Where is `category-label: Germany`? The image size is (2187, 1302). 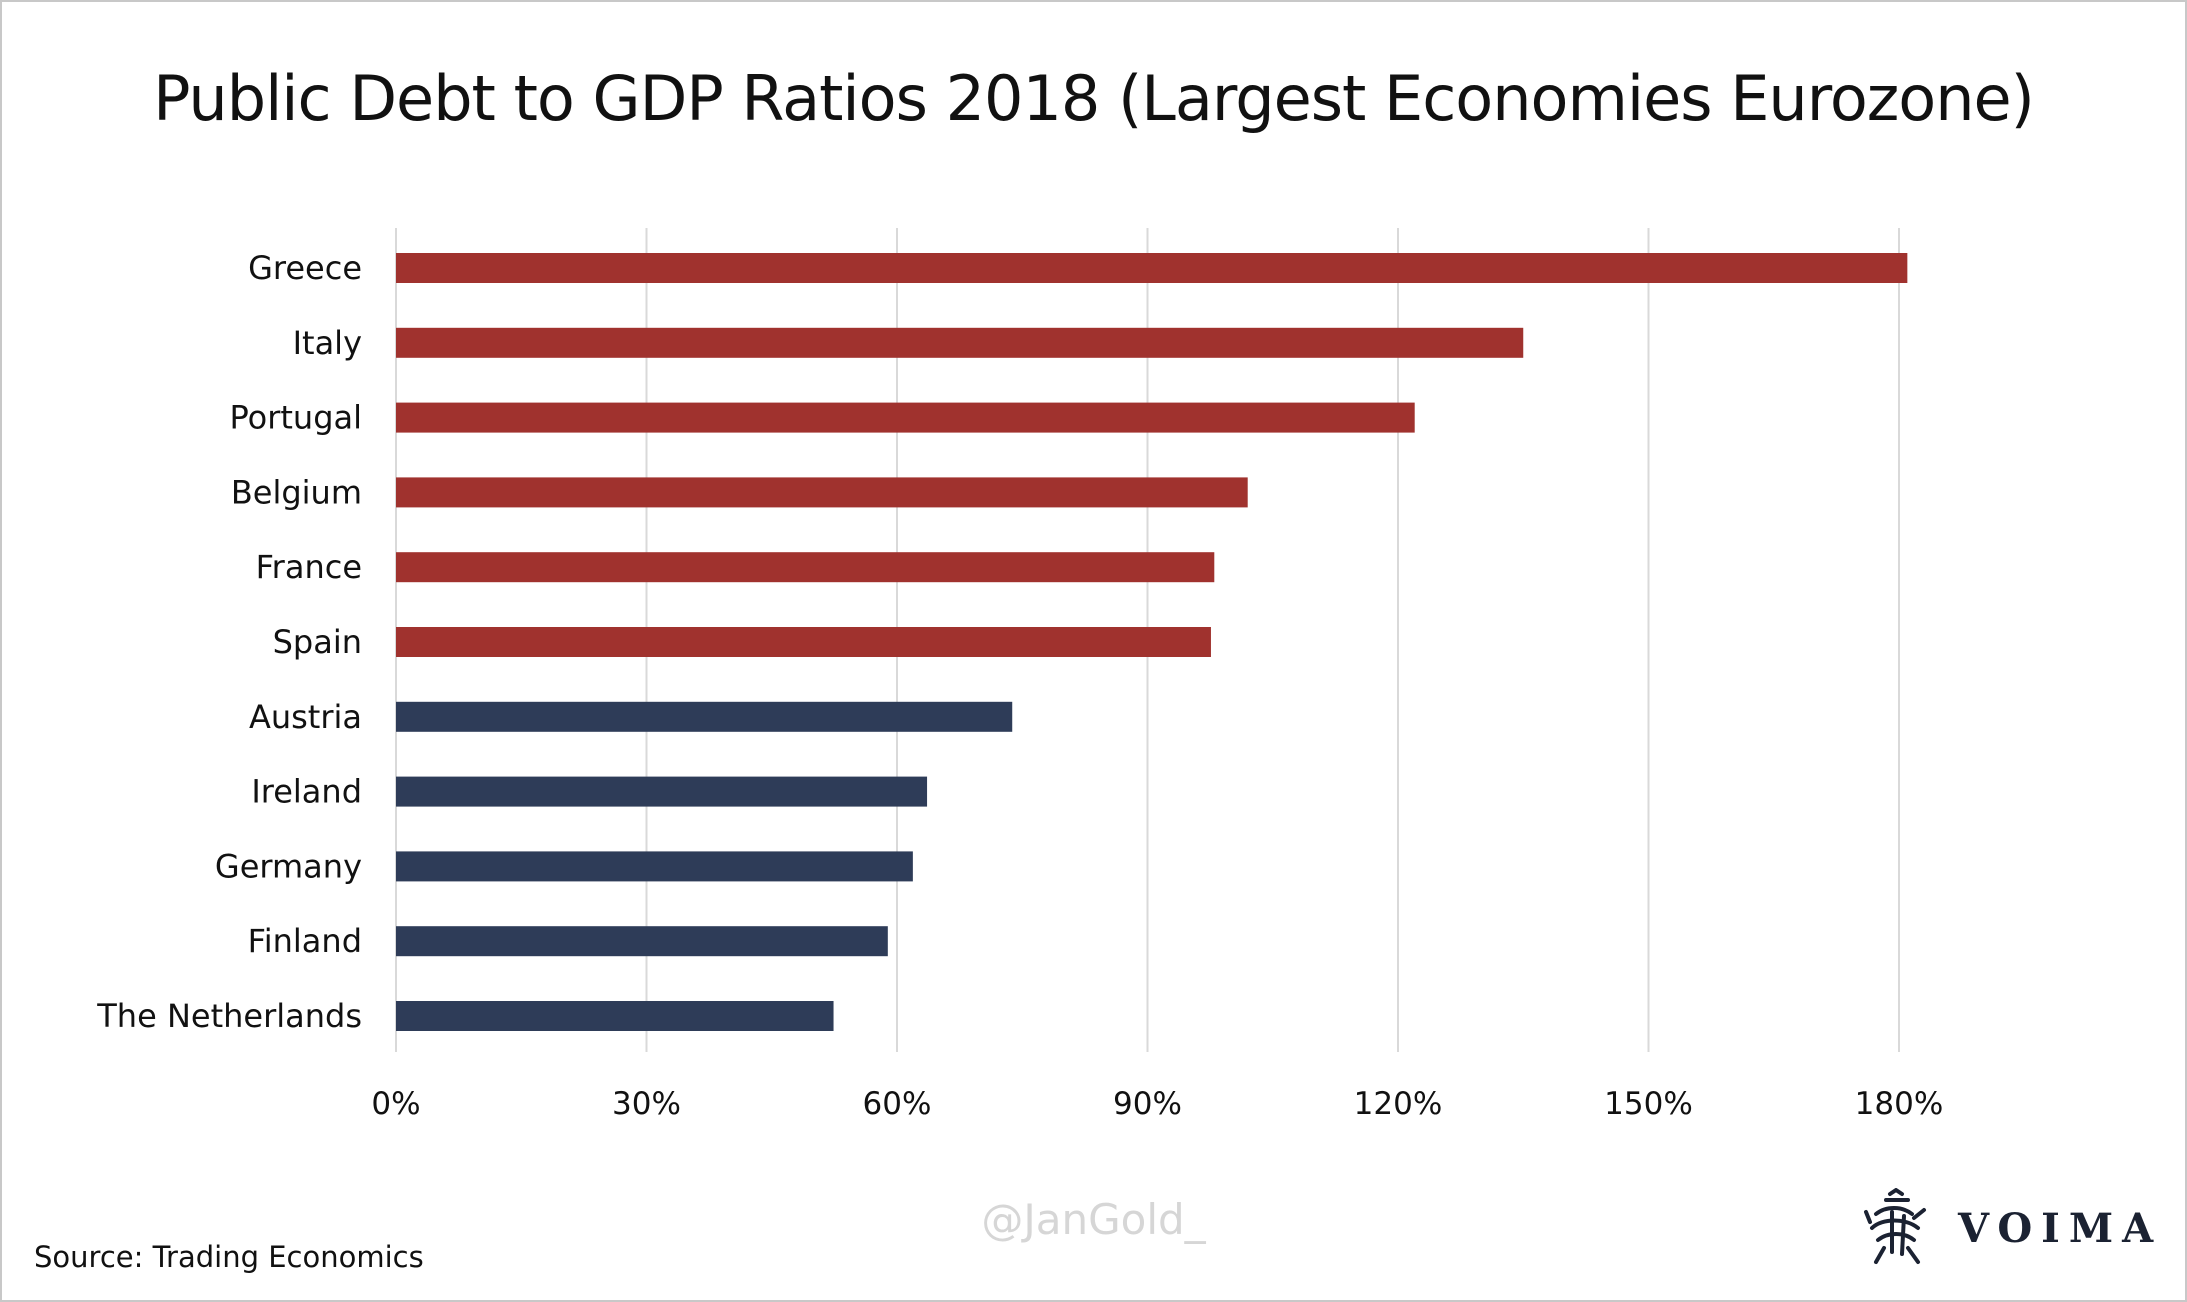 category-label: Germany is located at coordinates (288, 866).